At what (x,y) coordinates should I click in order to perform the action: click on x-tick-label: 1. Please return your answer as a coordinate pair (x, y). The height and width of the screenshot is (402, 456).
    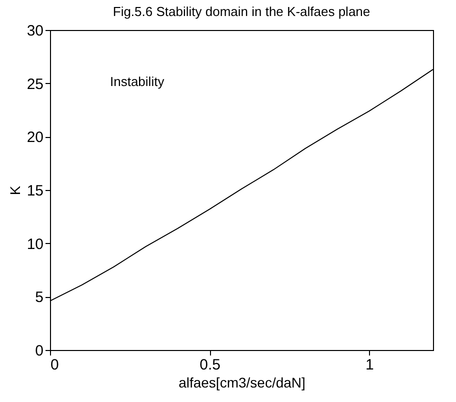
    Looking at the image, I should click on (369, 365).